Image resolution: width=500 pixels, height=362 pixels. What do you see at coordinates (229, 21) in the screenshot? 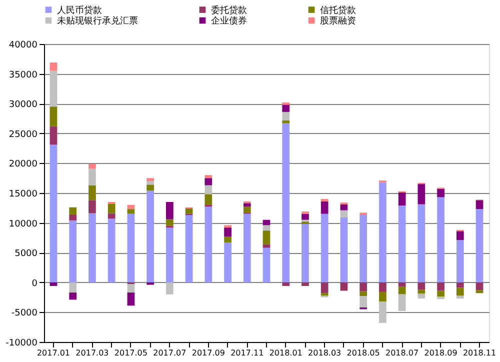
I see `legend-label: 企业债券` at bounding box center [229, 21].